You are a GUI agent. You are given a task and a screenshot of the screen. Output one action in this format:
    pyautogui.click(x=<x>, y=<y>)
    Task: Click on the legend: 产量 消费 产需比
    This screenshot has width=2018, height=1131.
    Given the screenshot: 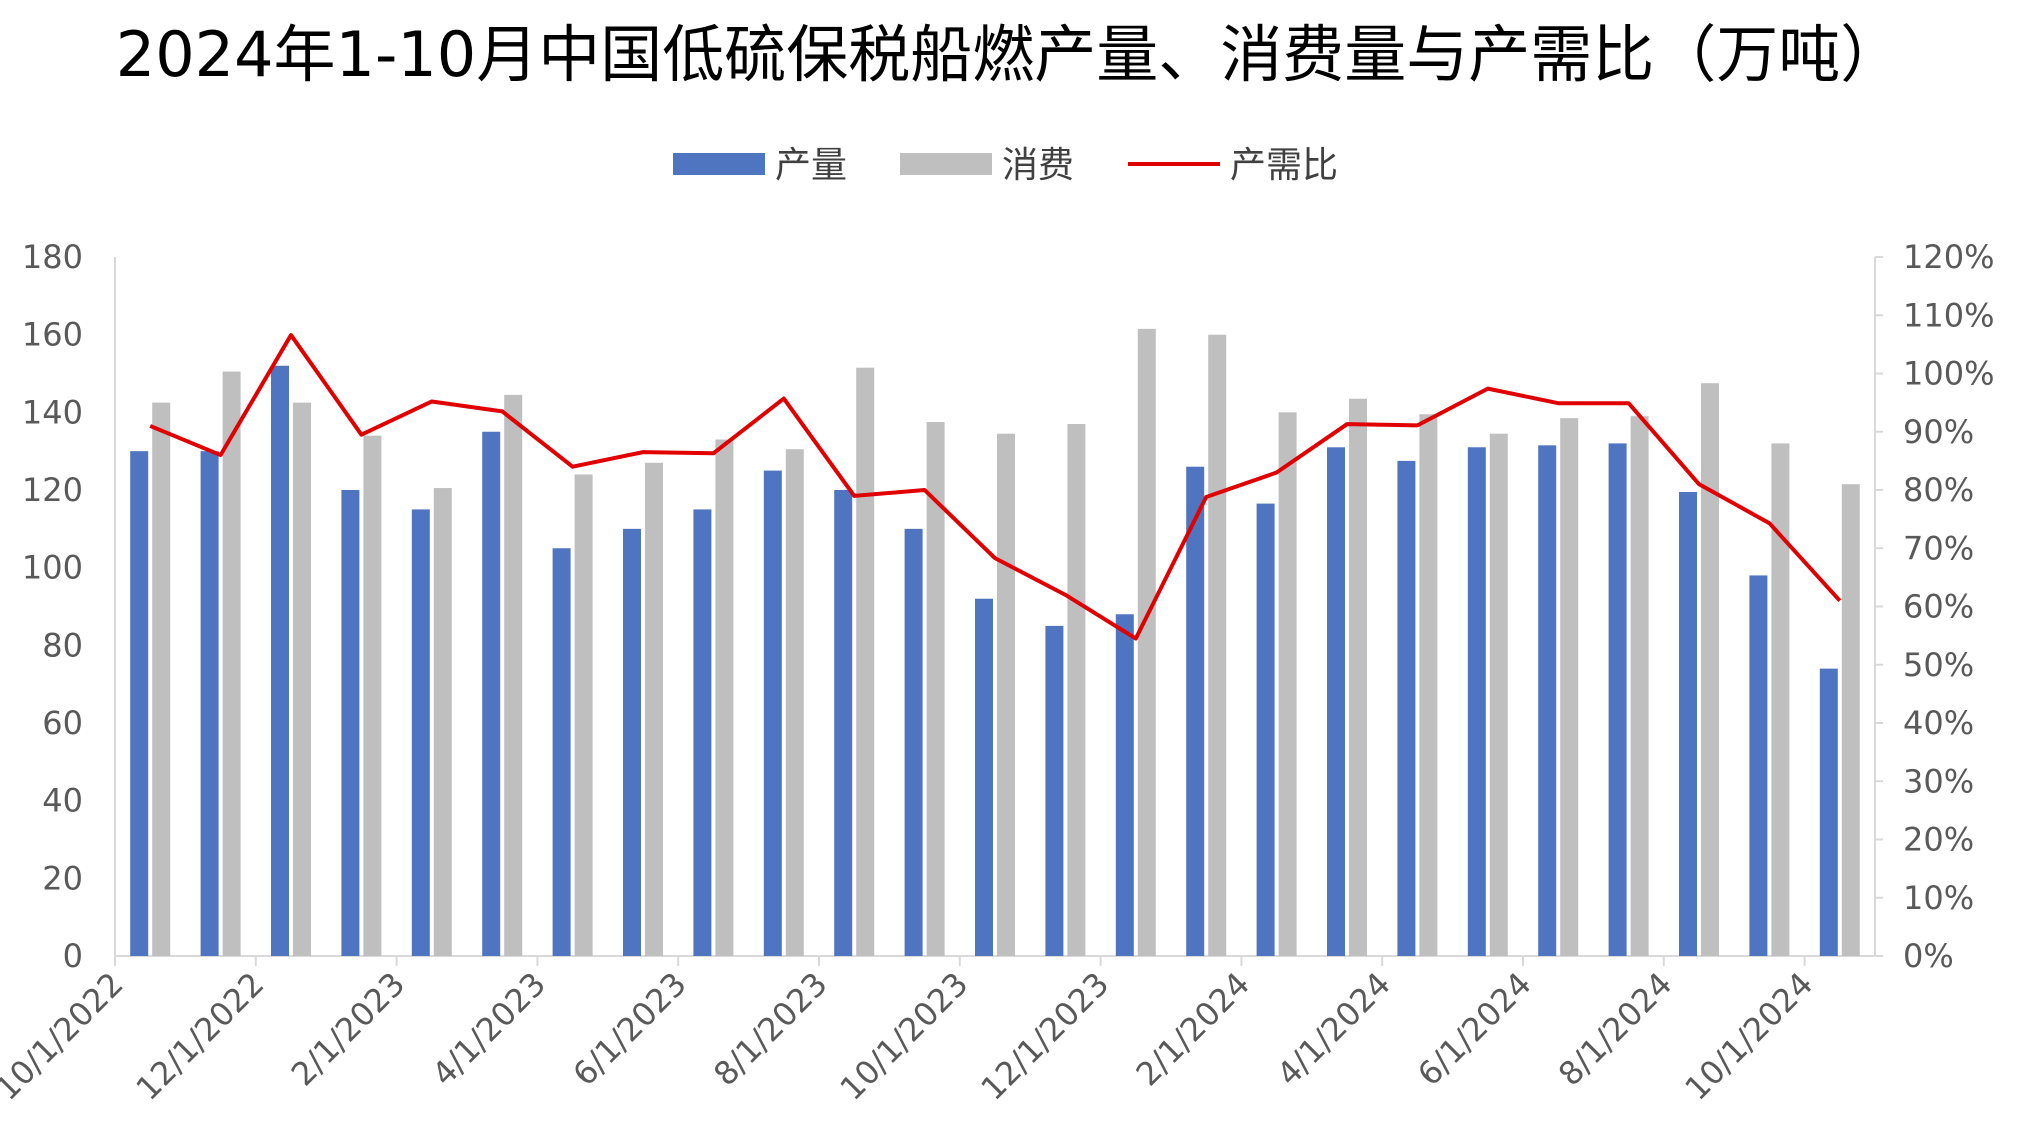 What is the action you would take?
    pyautogui.click(x=1005, y=165)
    